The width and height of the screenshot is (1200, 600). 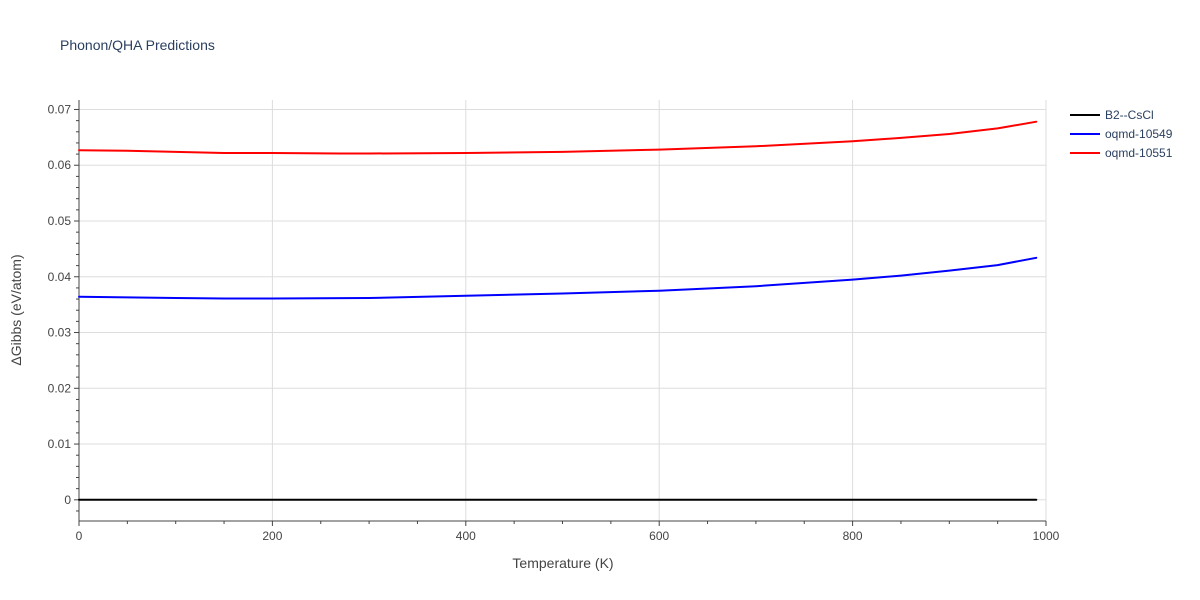 I want to click on x-tick-label: 200, so click(x=272, y=536).